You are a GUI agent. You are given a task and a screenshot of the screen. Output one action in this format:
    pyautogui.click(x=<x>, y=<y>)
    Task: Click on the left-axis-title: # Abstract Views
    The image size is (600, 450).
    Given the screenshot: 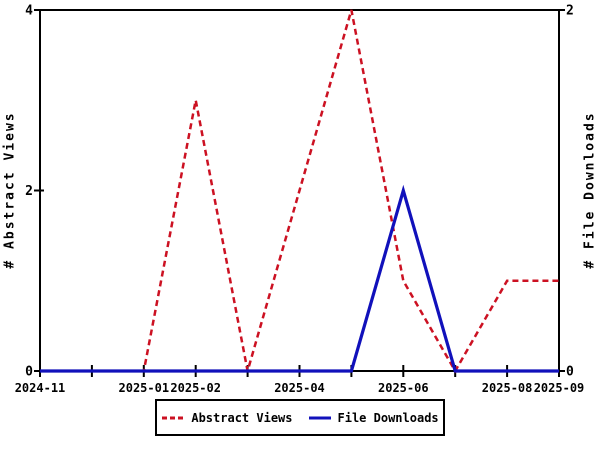 What is the action you would take?
    pyautogui.click(x=10, y=190)
    